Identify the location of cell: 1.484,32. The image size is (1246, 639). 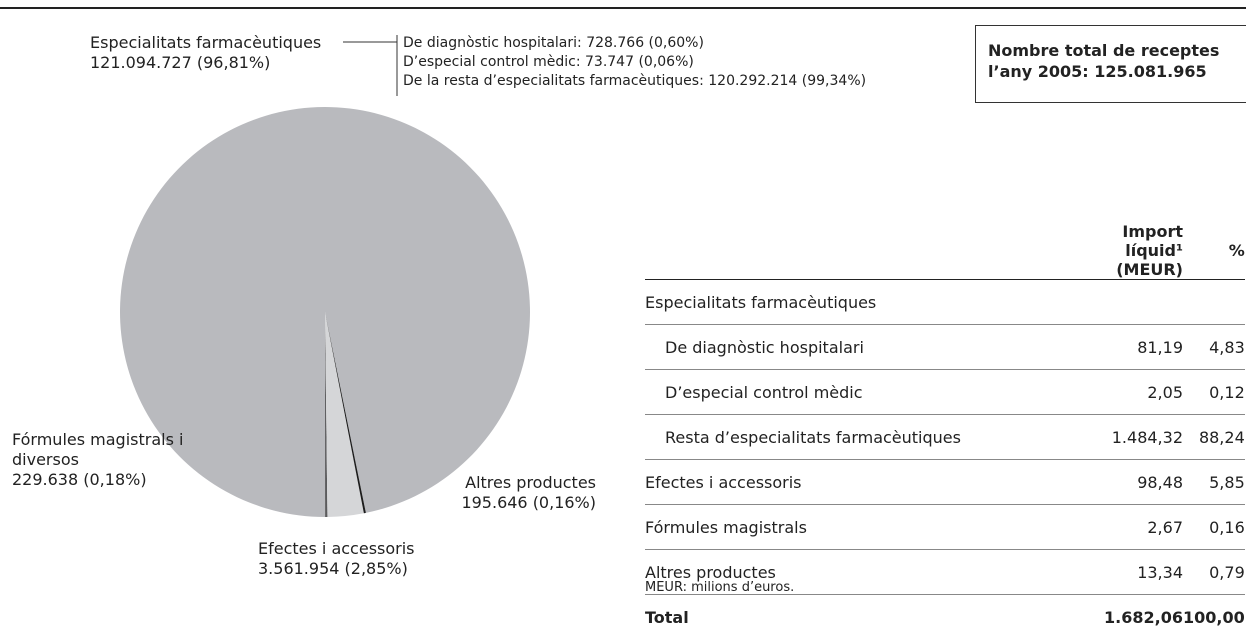
(1124, 437).